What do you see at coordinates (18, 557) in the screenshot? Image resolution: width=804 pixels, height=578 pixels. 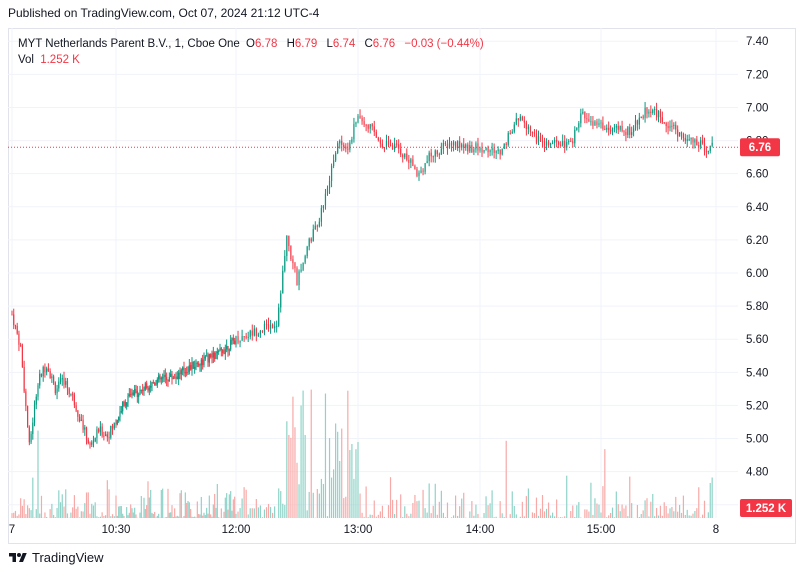 I see `tradingview-logo-icon` at bounding box center [18, 557].